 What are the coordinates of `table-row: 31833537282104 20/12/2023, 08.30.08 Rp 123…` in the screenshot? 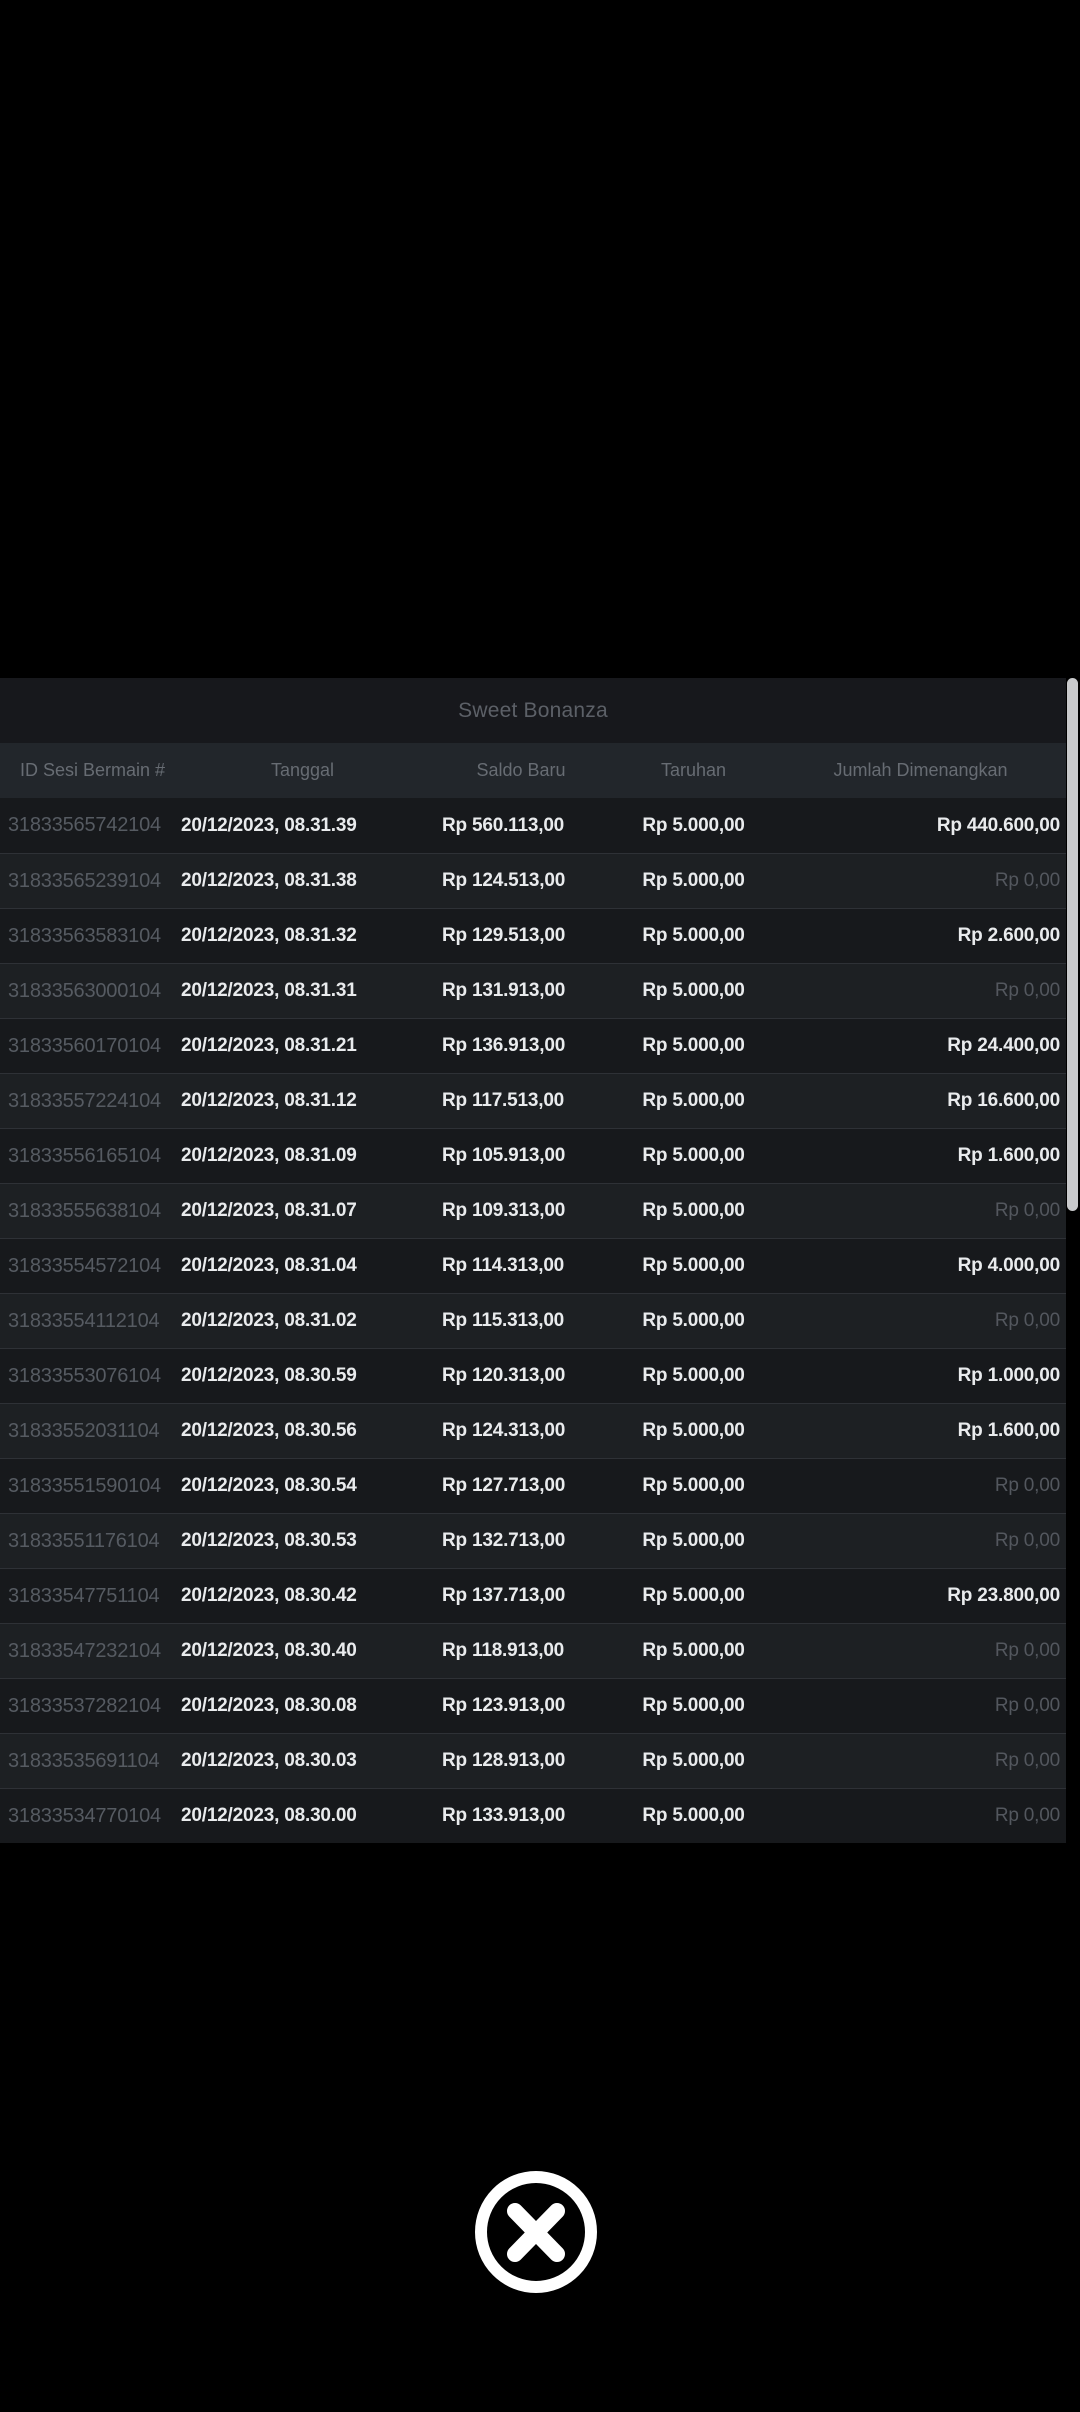 It's located at (533, 1705).